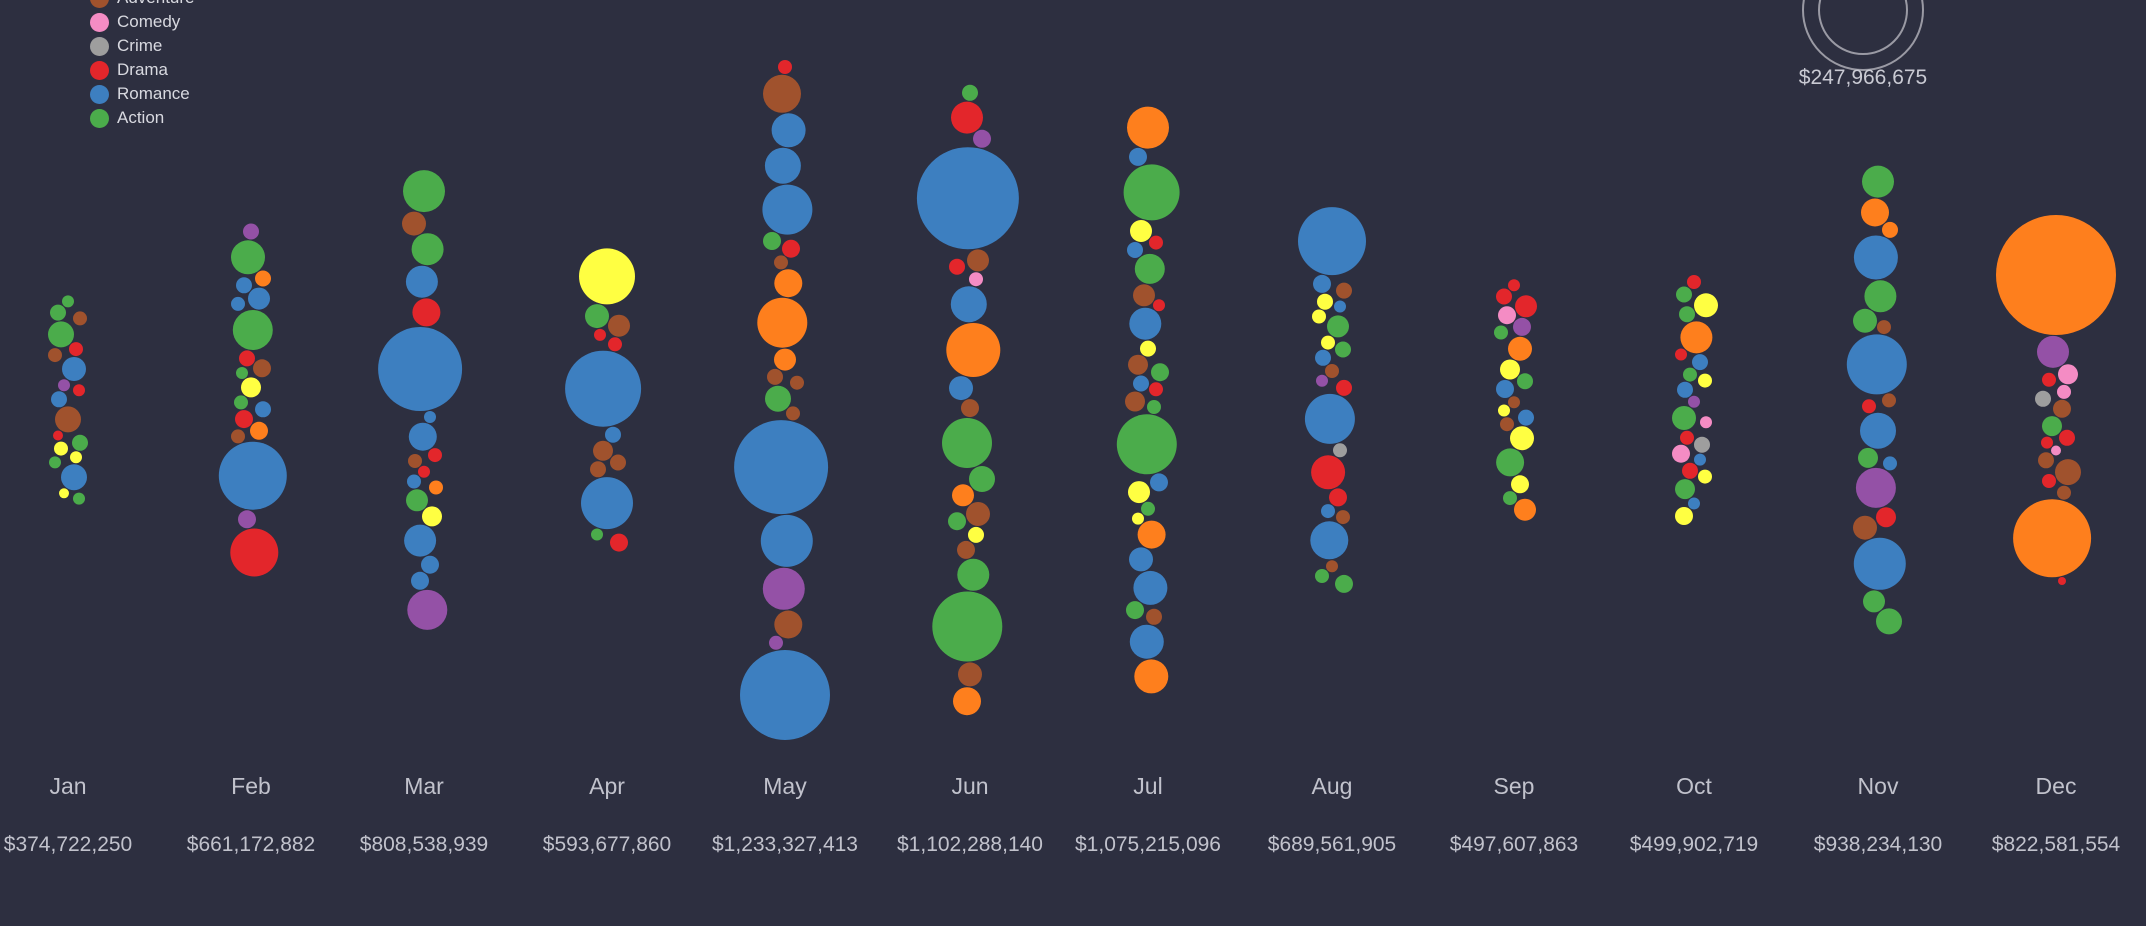 The image size is (2146, 926). I want to click on bubble-crime, so click(2043, 398).